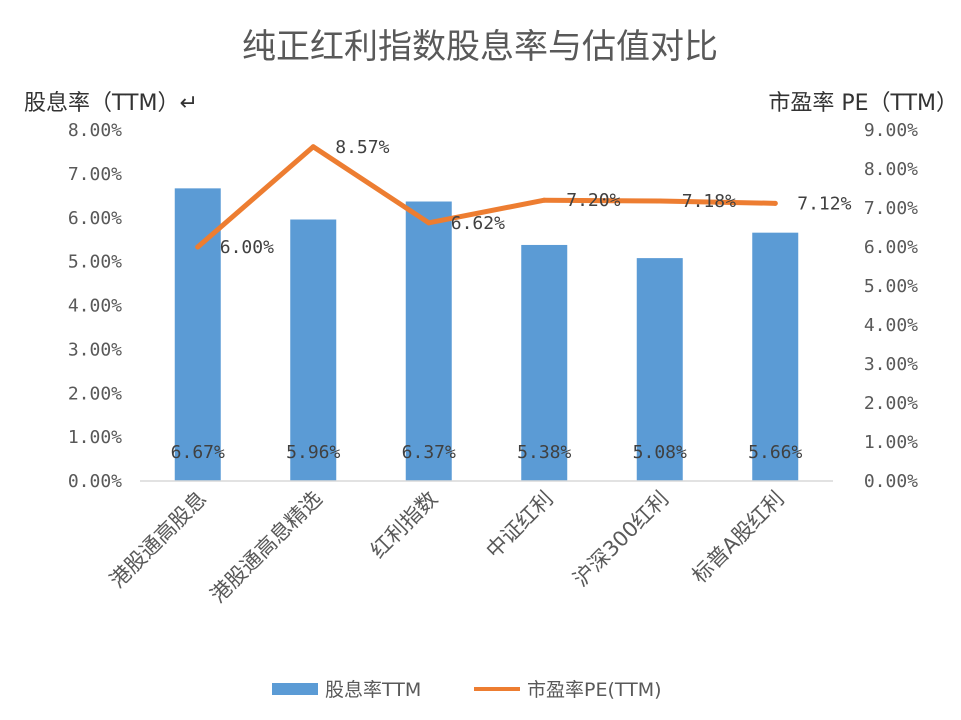 The image size is (961, 720). What do you see at coordinates (404, 525) in the screenshot?
I see `category-label: 红利指数` at bounding box center [404, 525].